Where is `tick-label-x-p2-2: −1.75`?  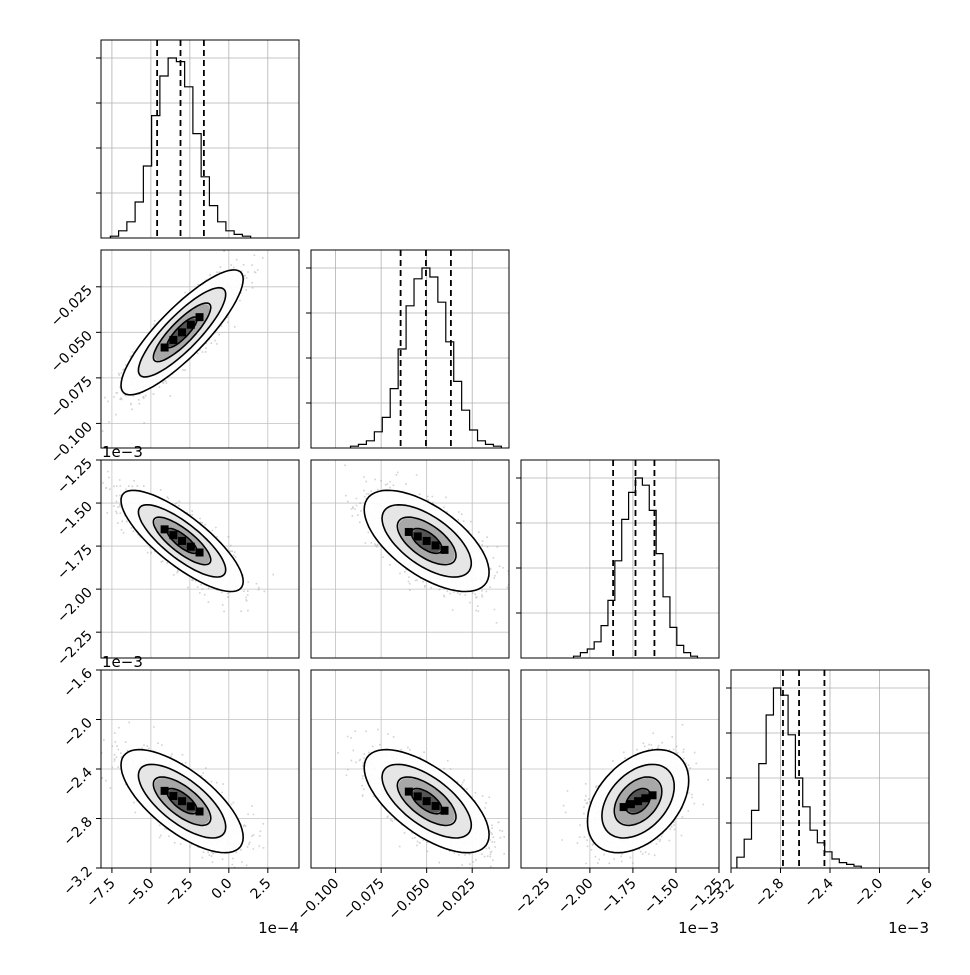
tick-label-x-p2-2: −1.75 is located at coordinates (619, 897).